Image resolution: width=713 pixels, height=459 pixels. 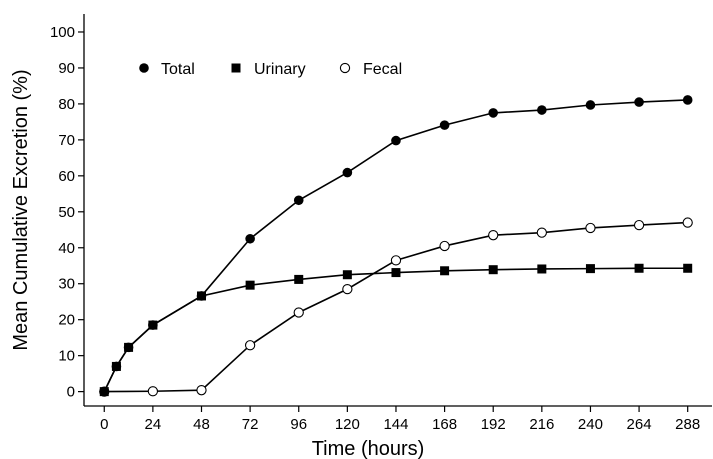 What do you see at coordinates (444, 424) in the screenshot?
I see `x-tick-label: 168` at bounding box center [444, 424].